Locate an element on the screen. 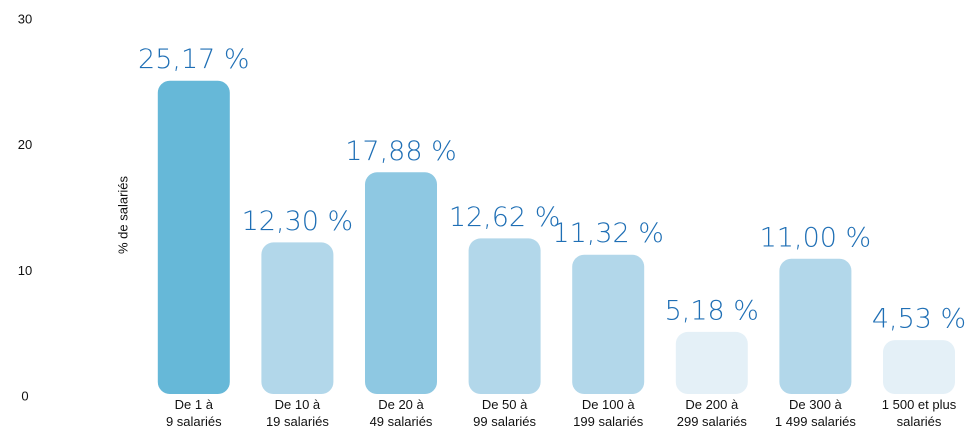  y-tick-label: 0 is located at coordinates (24, 395).